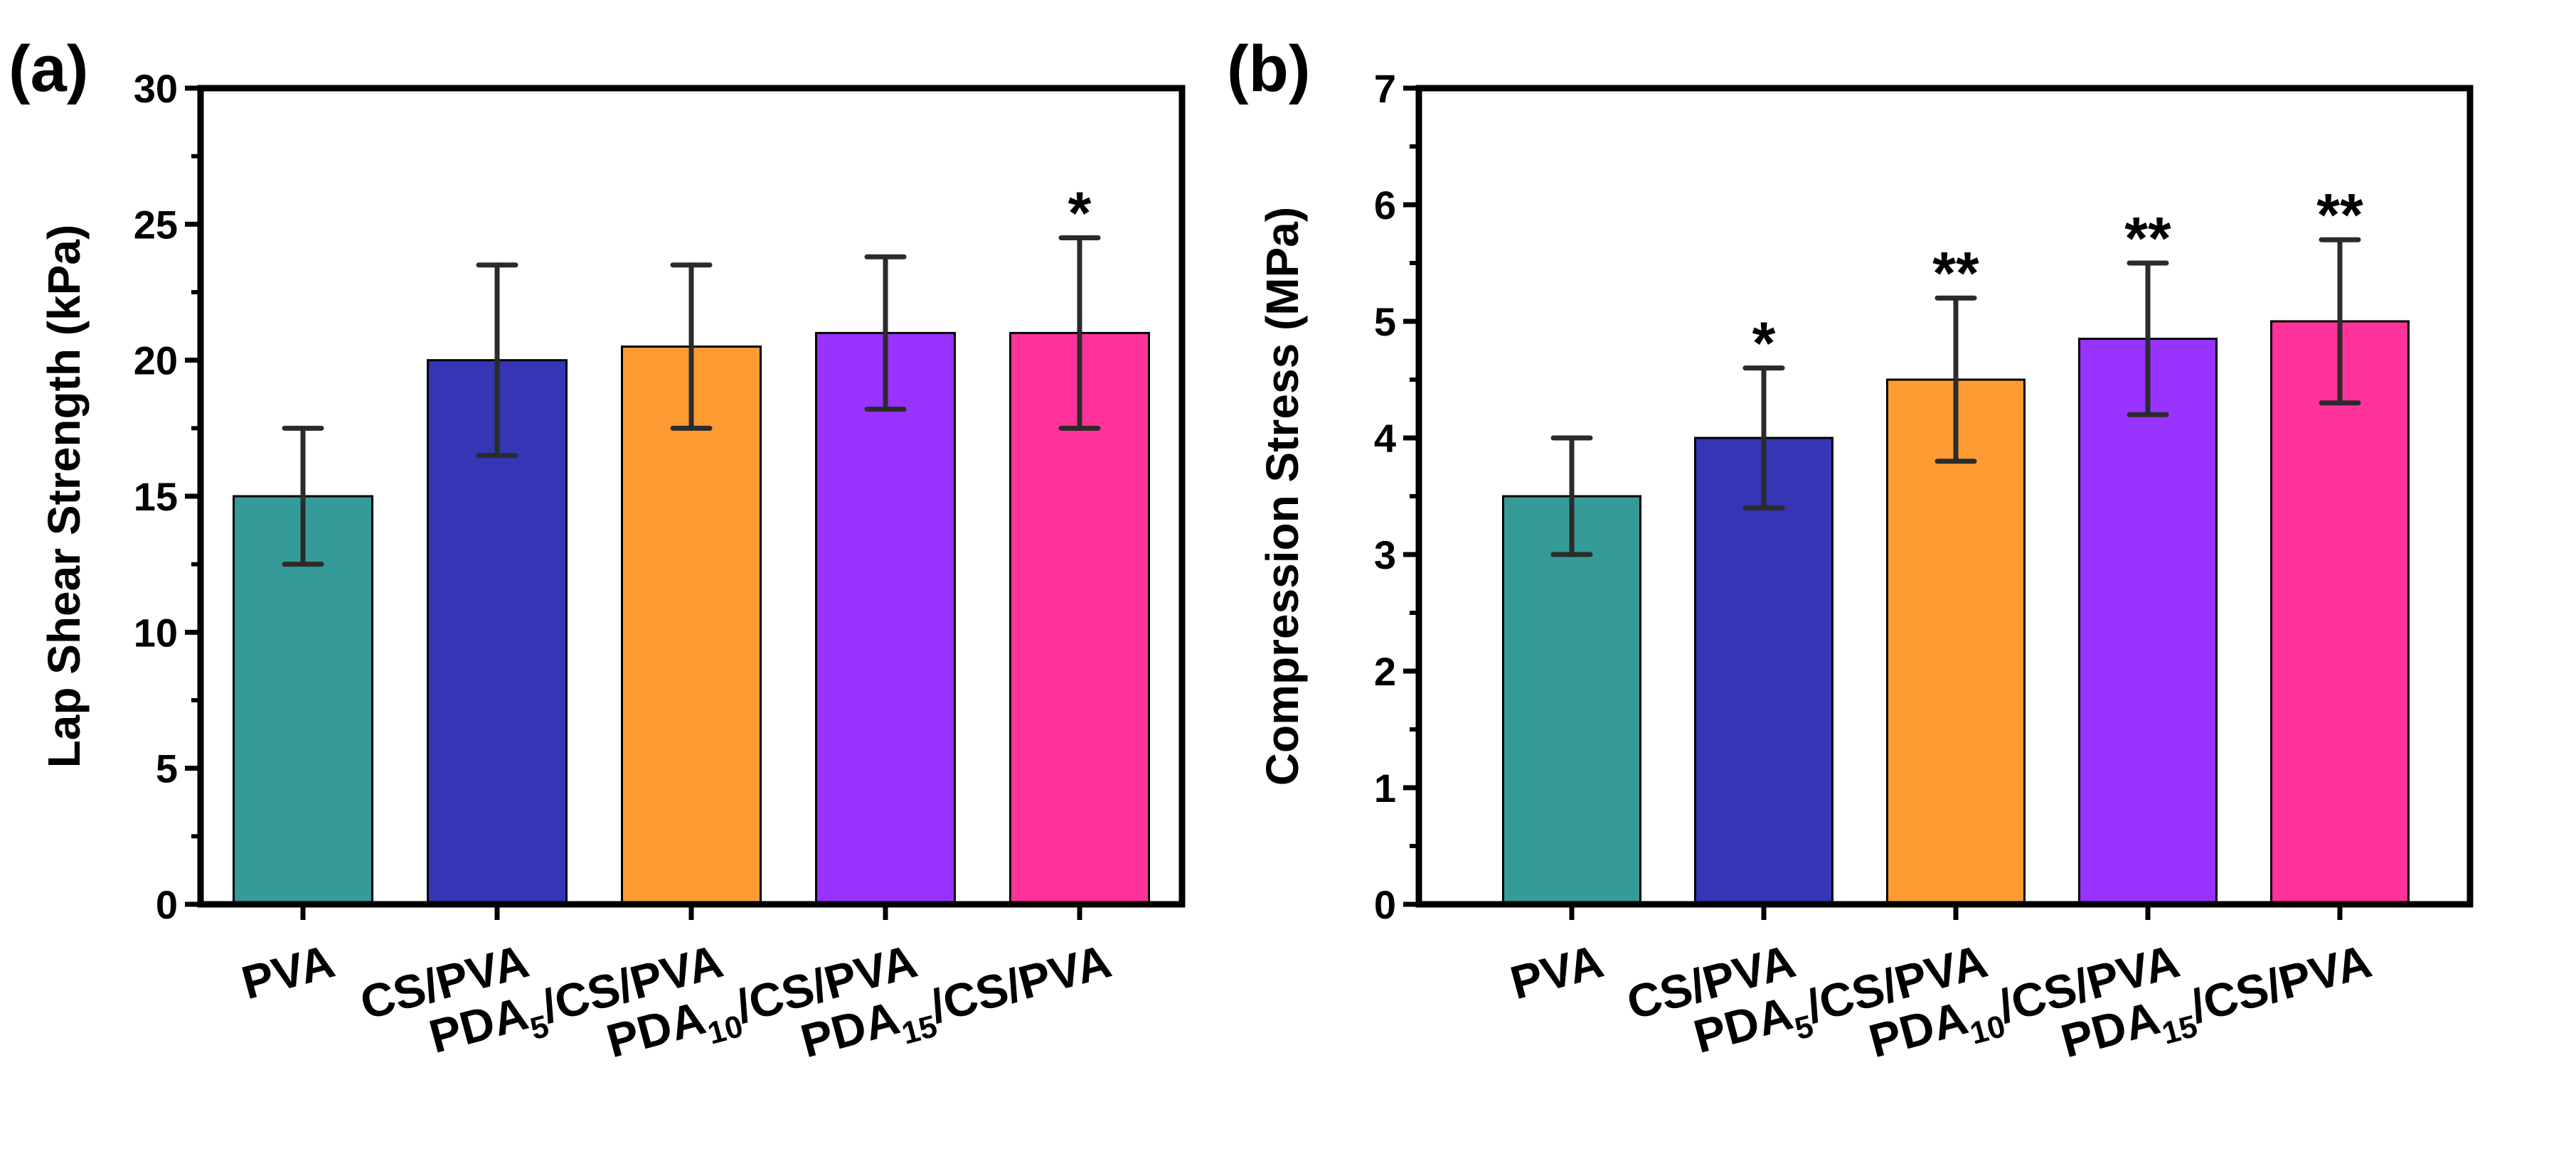 This screenshot has width=2576, height=1151. Describe the element at coordinates (156, 496) in the screenshot. I see `y-tick-label-0-3: 15` at that location.